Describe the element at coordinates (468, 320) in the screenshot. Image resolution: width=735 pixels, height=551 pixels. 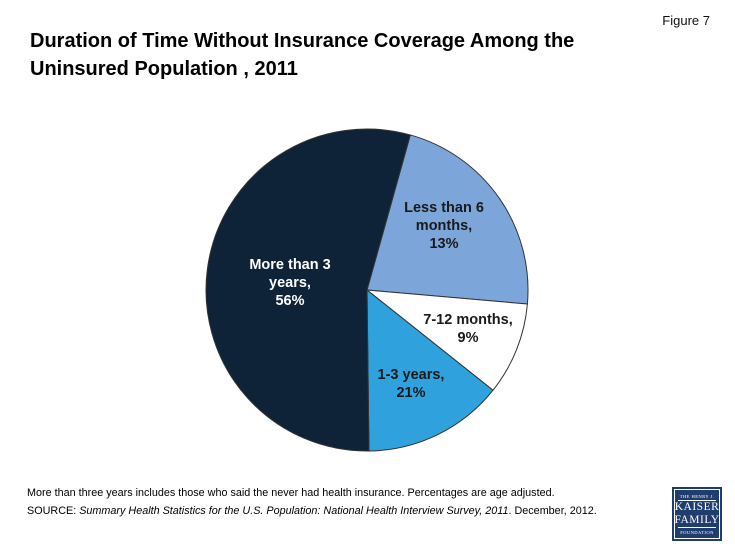
I see `slice-label-line: 7-12 months,` at that location.